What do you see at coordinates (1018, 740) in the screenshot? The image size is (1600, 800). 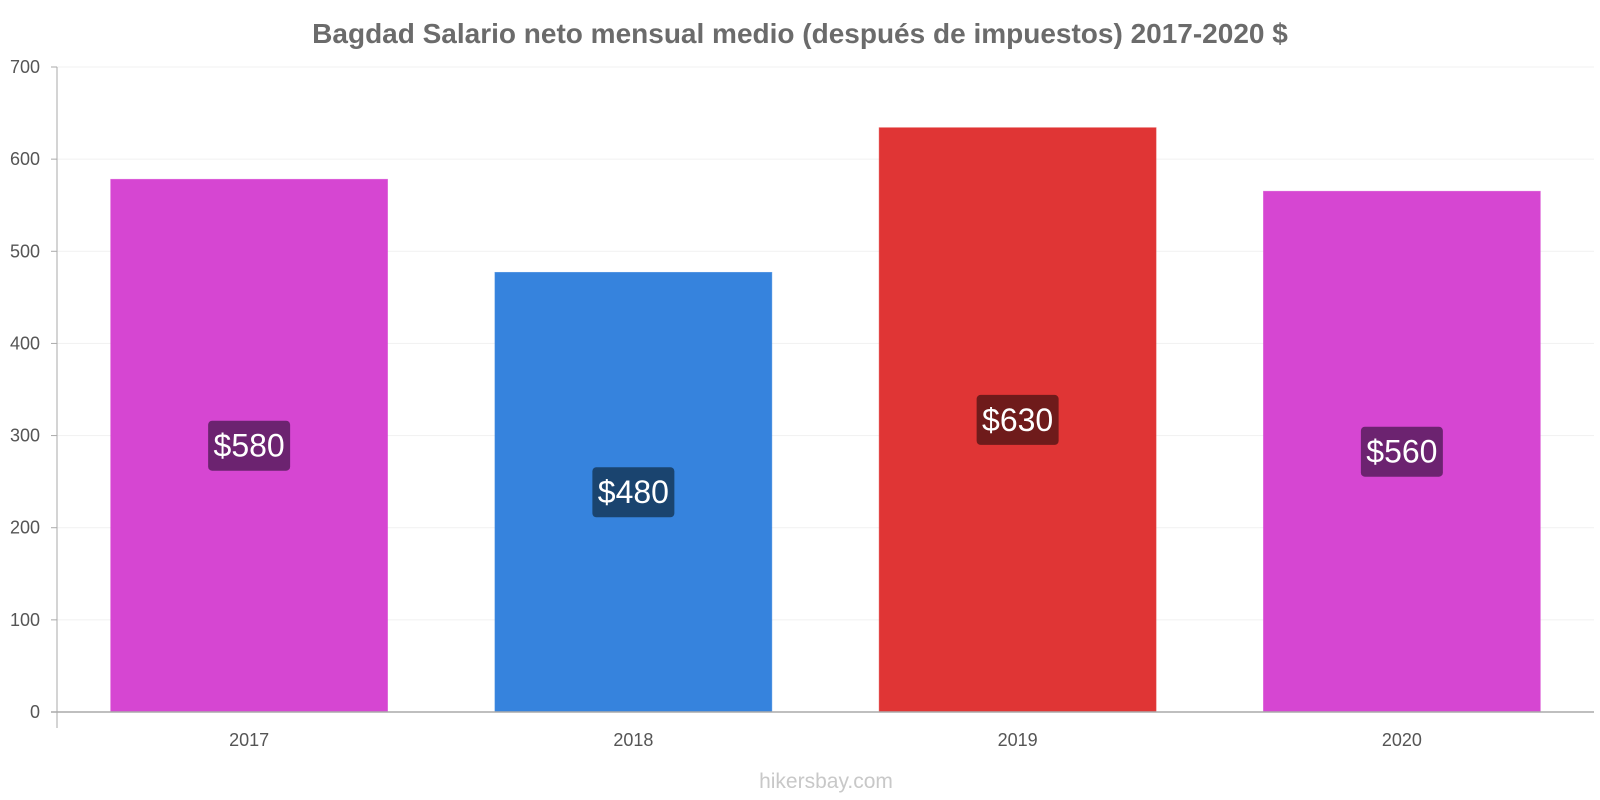 I see `x-tick-label: 2019` at bounding box center [1018, 740].